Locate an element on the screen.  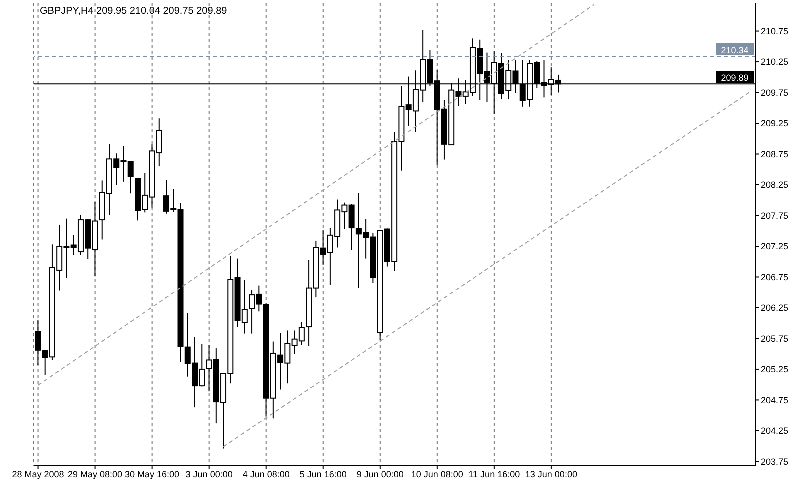
y-tick-label: 207.25 is located at coordinates (775, 247).